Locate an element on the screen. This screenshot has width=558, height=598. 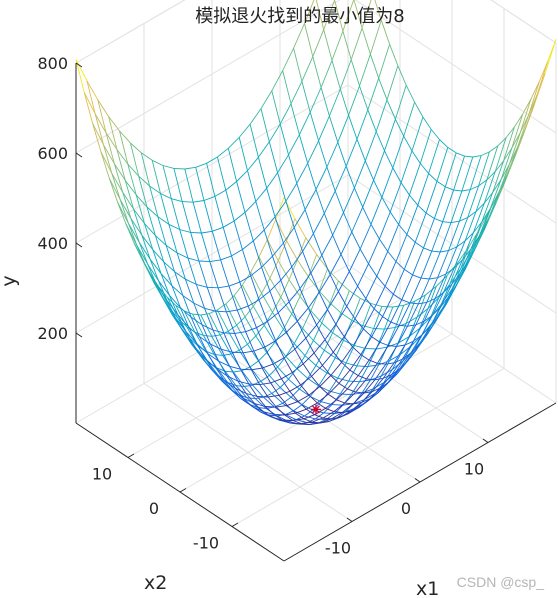
x2-tick-label: 0 is located at coordinates (154, 508).